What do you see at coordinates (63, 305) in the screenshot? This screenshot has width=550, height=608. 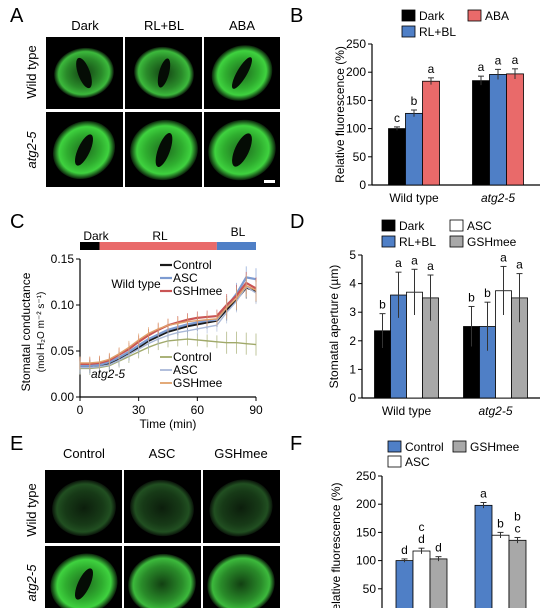 I see `y-tick-label: 0.10` at bounding box center [63, 305].